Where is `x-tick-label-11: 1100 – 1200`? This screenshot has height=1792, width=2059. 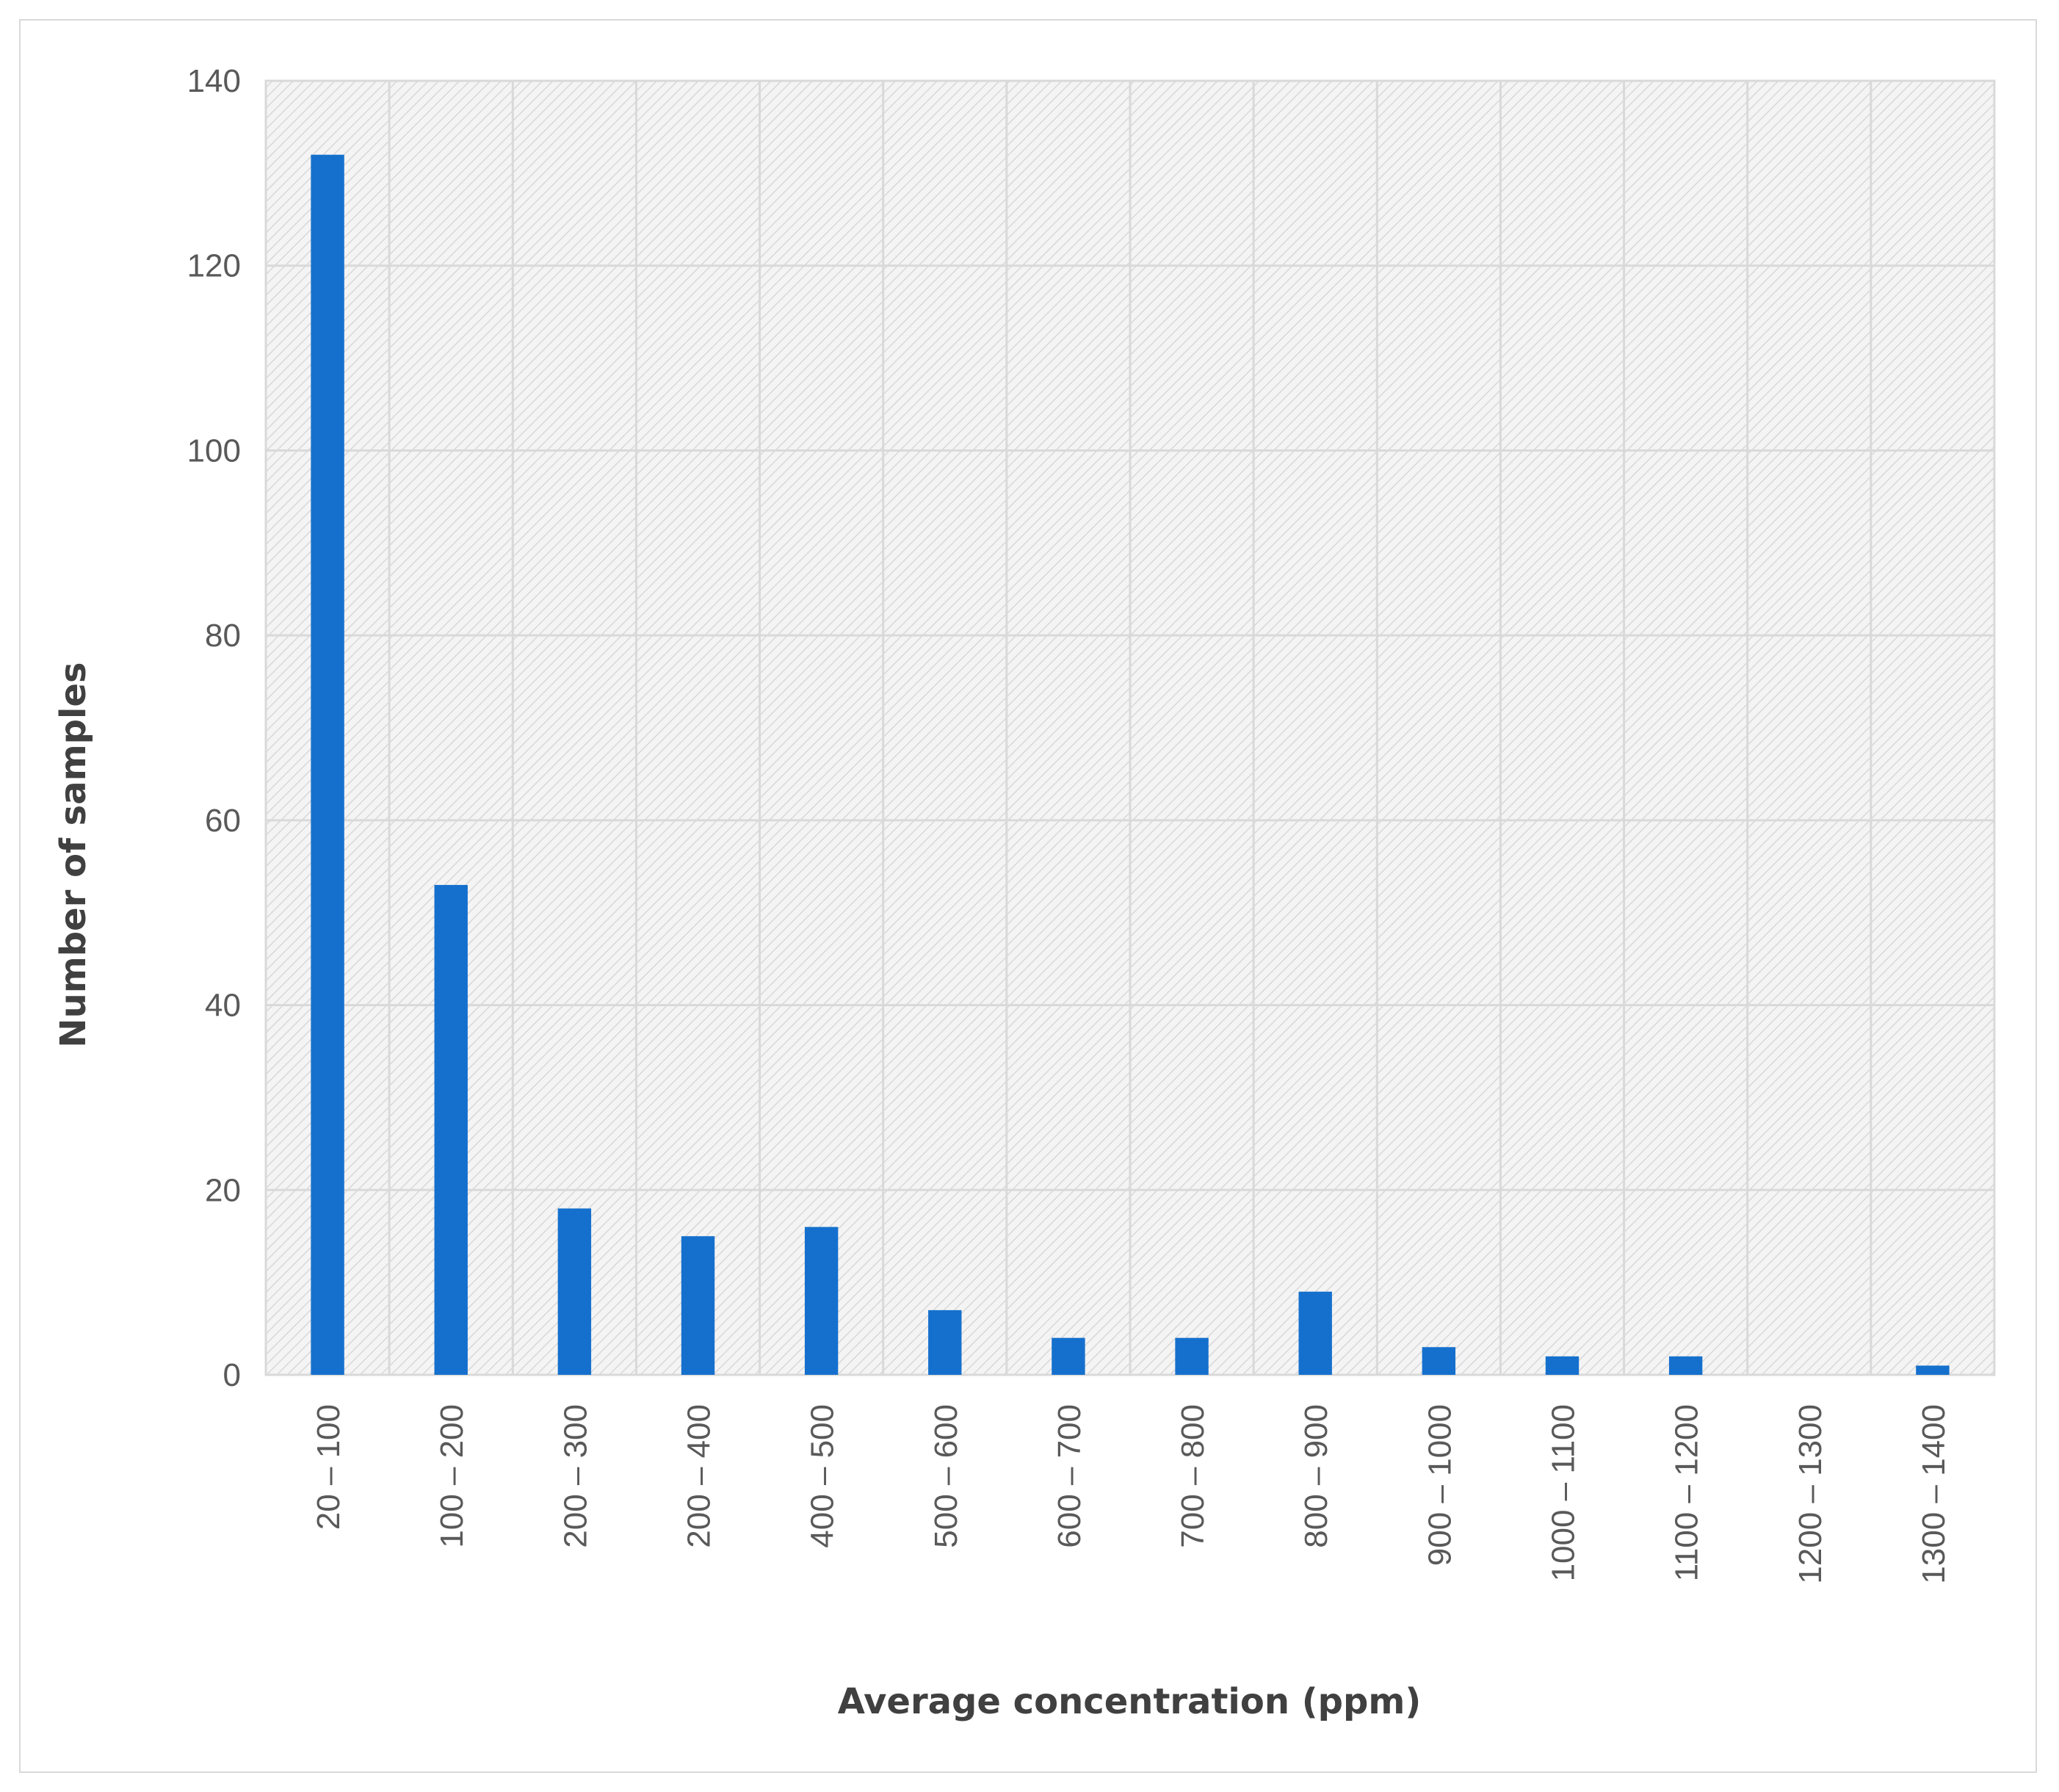
x-tick-label-11: 1100 – 1200 is located at coordinates (1687, 1492).